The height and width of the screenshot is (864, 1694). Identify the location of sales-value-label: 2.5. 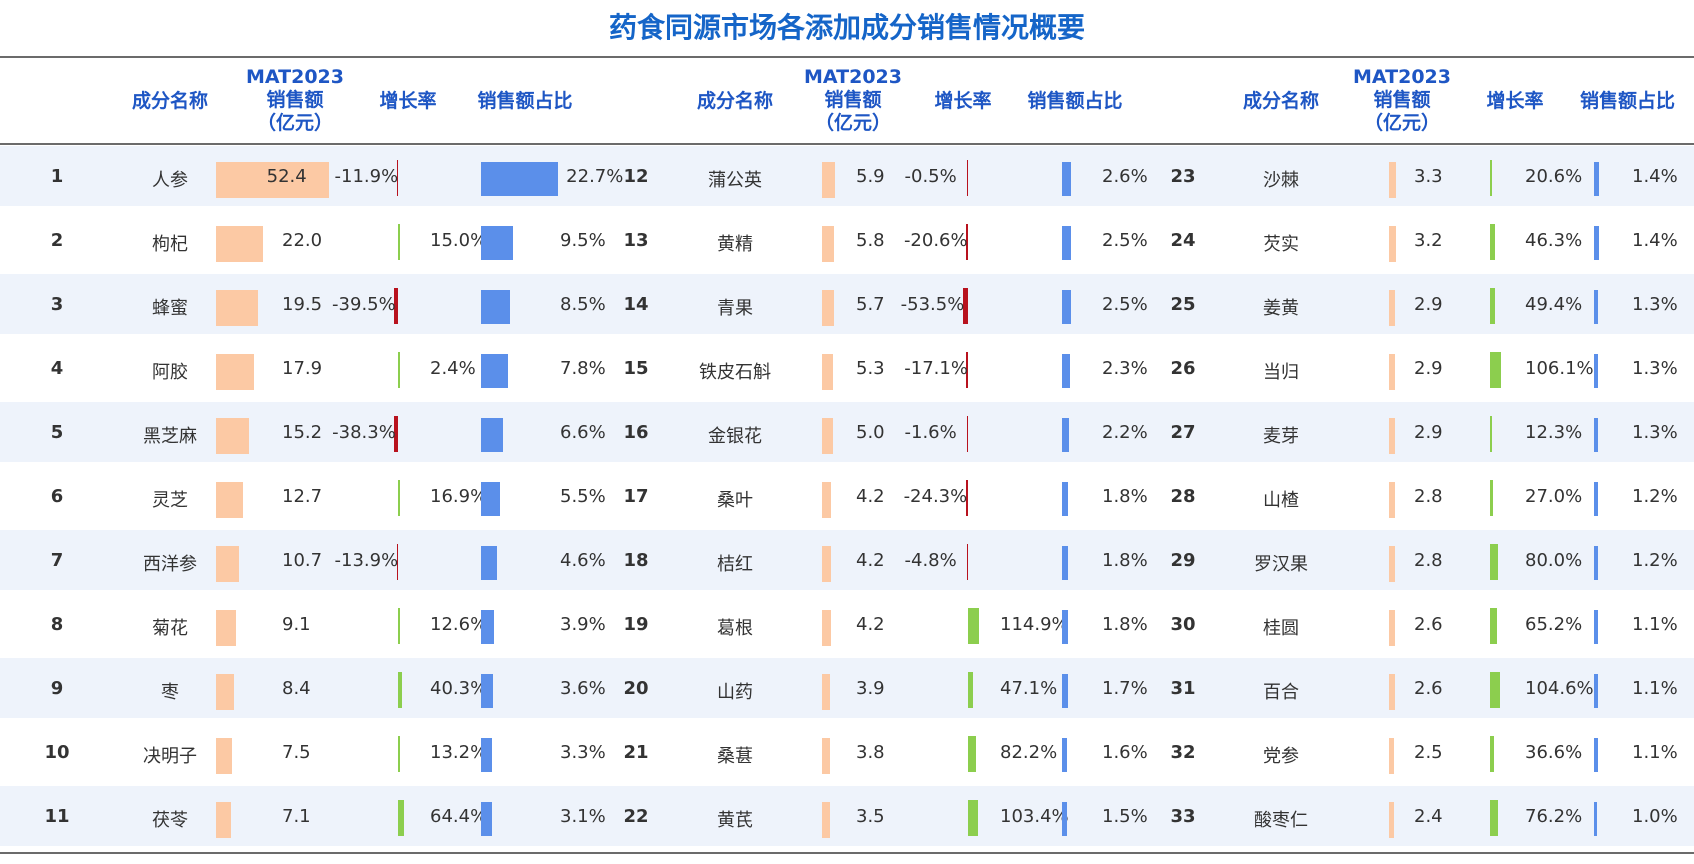
(1428, 752).